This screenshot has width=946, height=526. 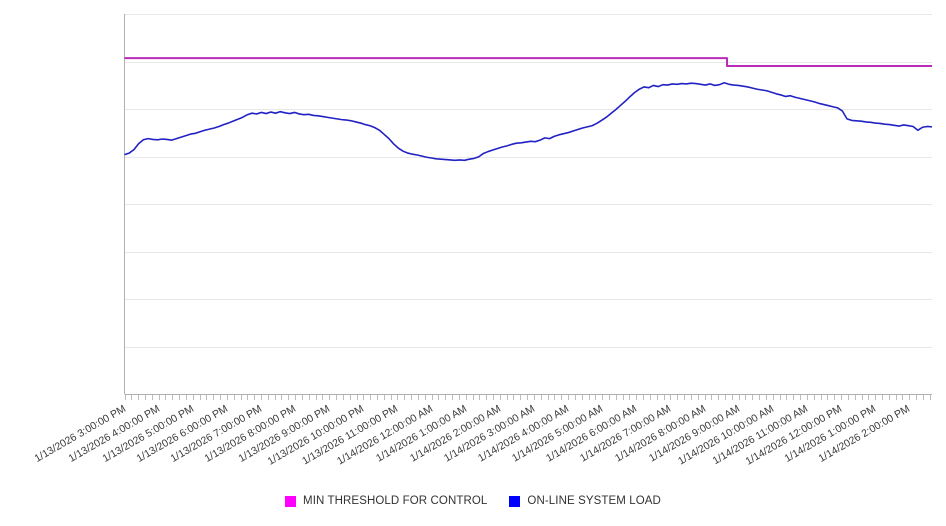 I want to click on legend-label: ON-LINE SYSTEM LOAD, so click(x=594, y=501).